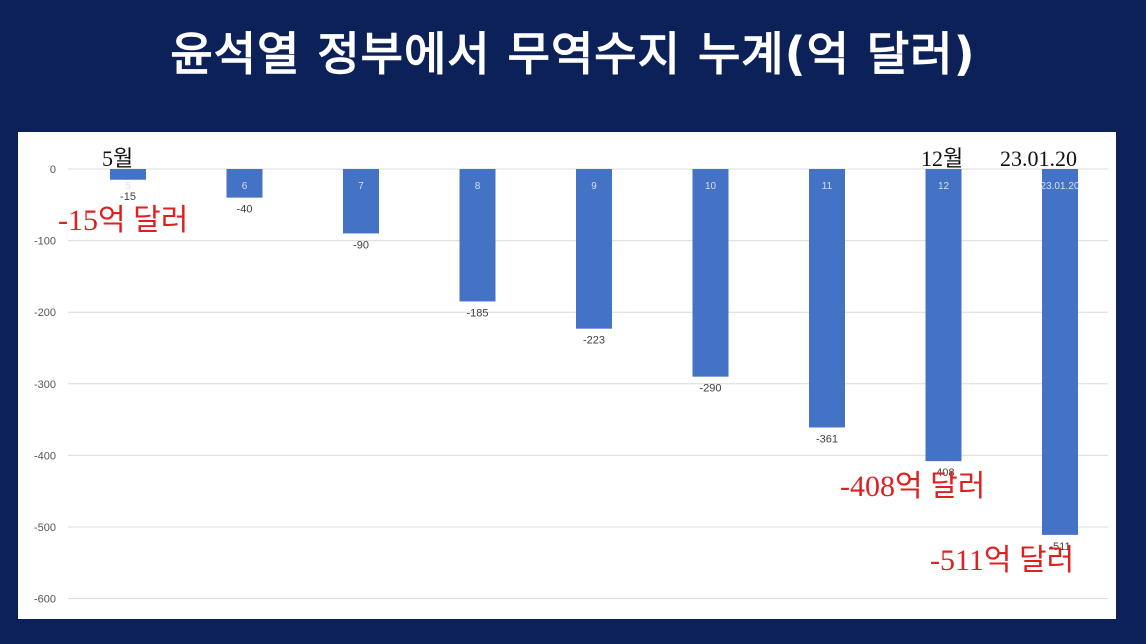  I want to click on category-label: 8, so click(478, 186).